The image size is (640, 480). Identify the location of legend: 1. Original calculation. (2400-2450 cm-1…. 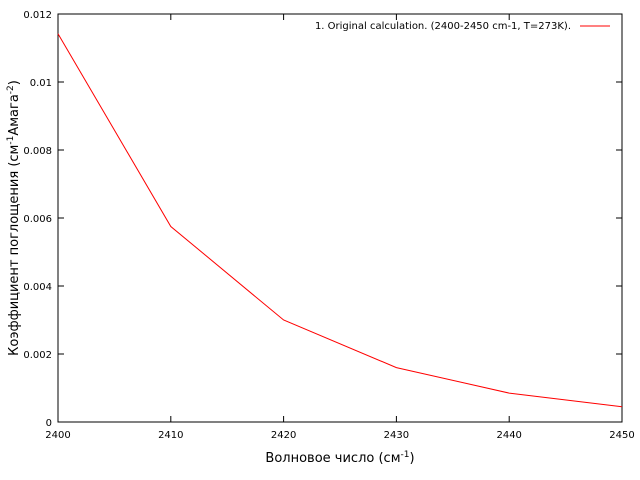
(462, 26).